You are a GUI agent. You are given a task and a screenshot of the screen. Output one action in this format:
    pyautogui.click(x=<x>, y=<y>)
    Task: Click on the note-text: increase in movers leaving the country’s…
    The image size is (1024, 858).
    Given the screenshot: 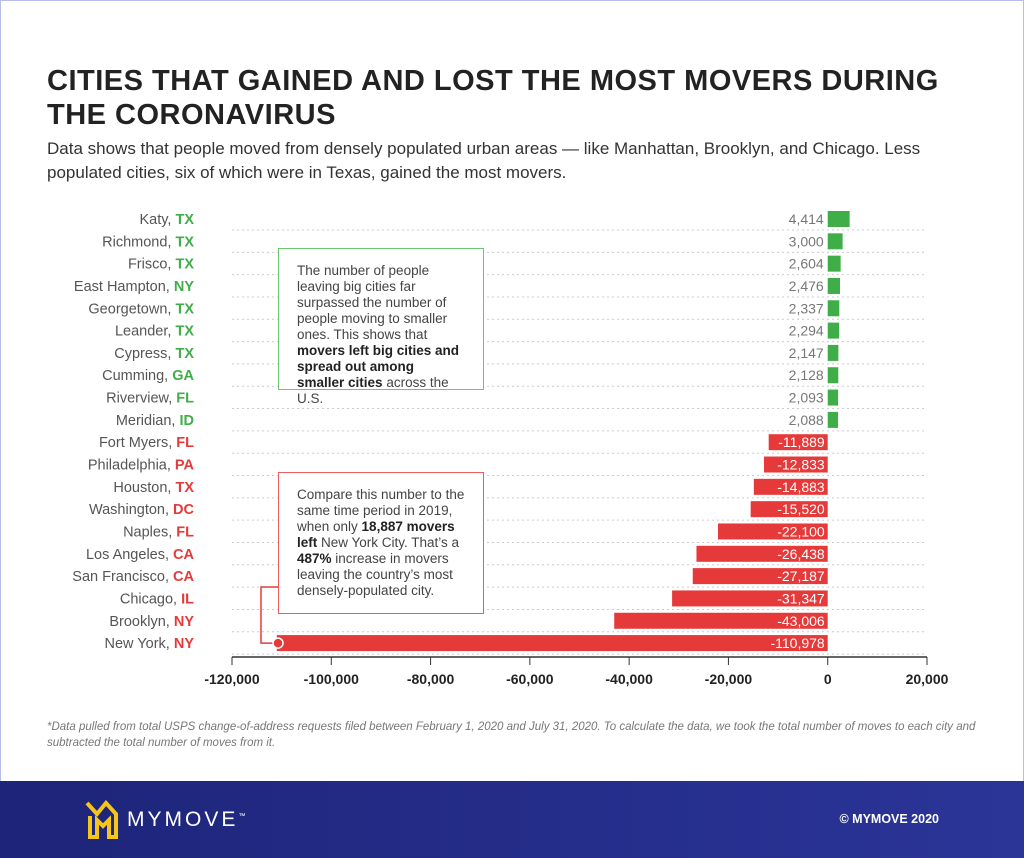 What is the action you would take?
    pyautogui.click(x=375, y=574)
    